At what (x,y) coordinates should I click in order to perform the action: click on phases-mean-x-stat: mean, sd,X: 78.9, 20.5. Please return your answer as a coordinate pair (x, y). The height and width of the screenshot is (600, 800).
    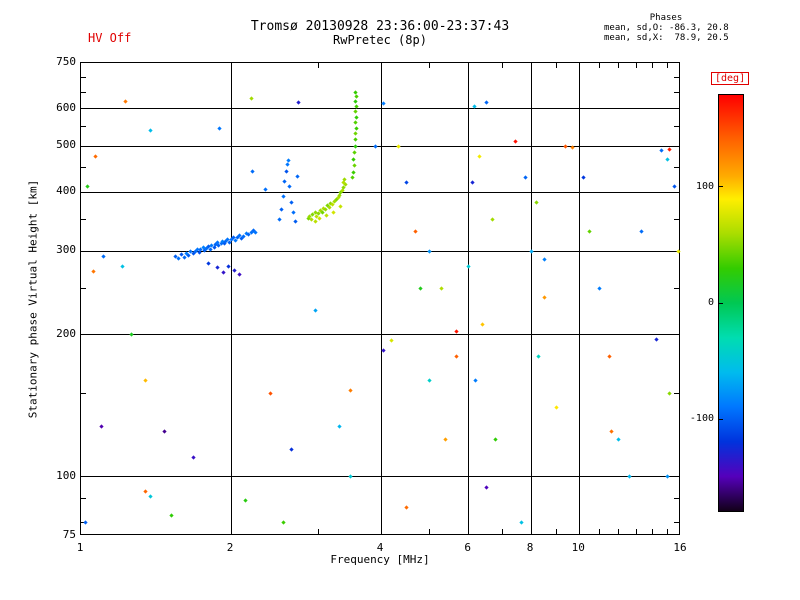
    Looking at the image, I should click on (666, 38).